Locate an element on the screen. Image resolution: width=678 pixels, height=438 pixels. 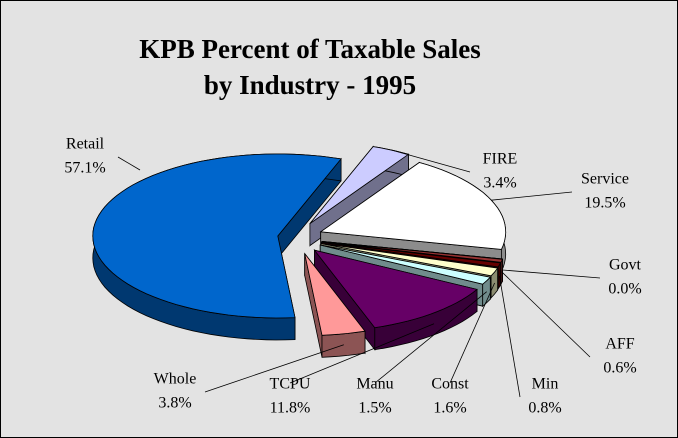
category-label: Manu is located at coordinates (374, 384).